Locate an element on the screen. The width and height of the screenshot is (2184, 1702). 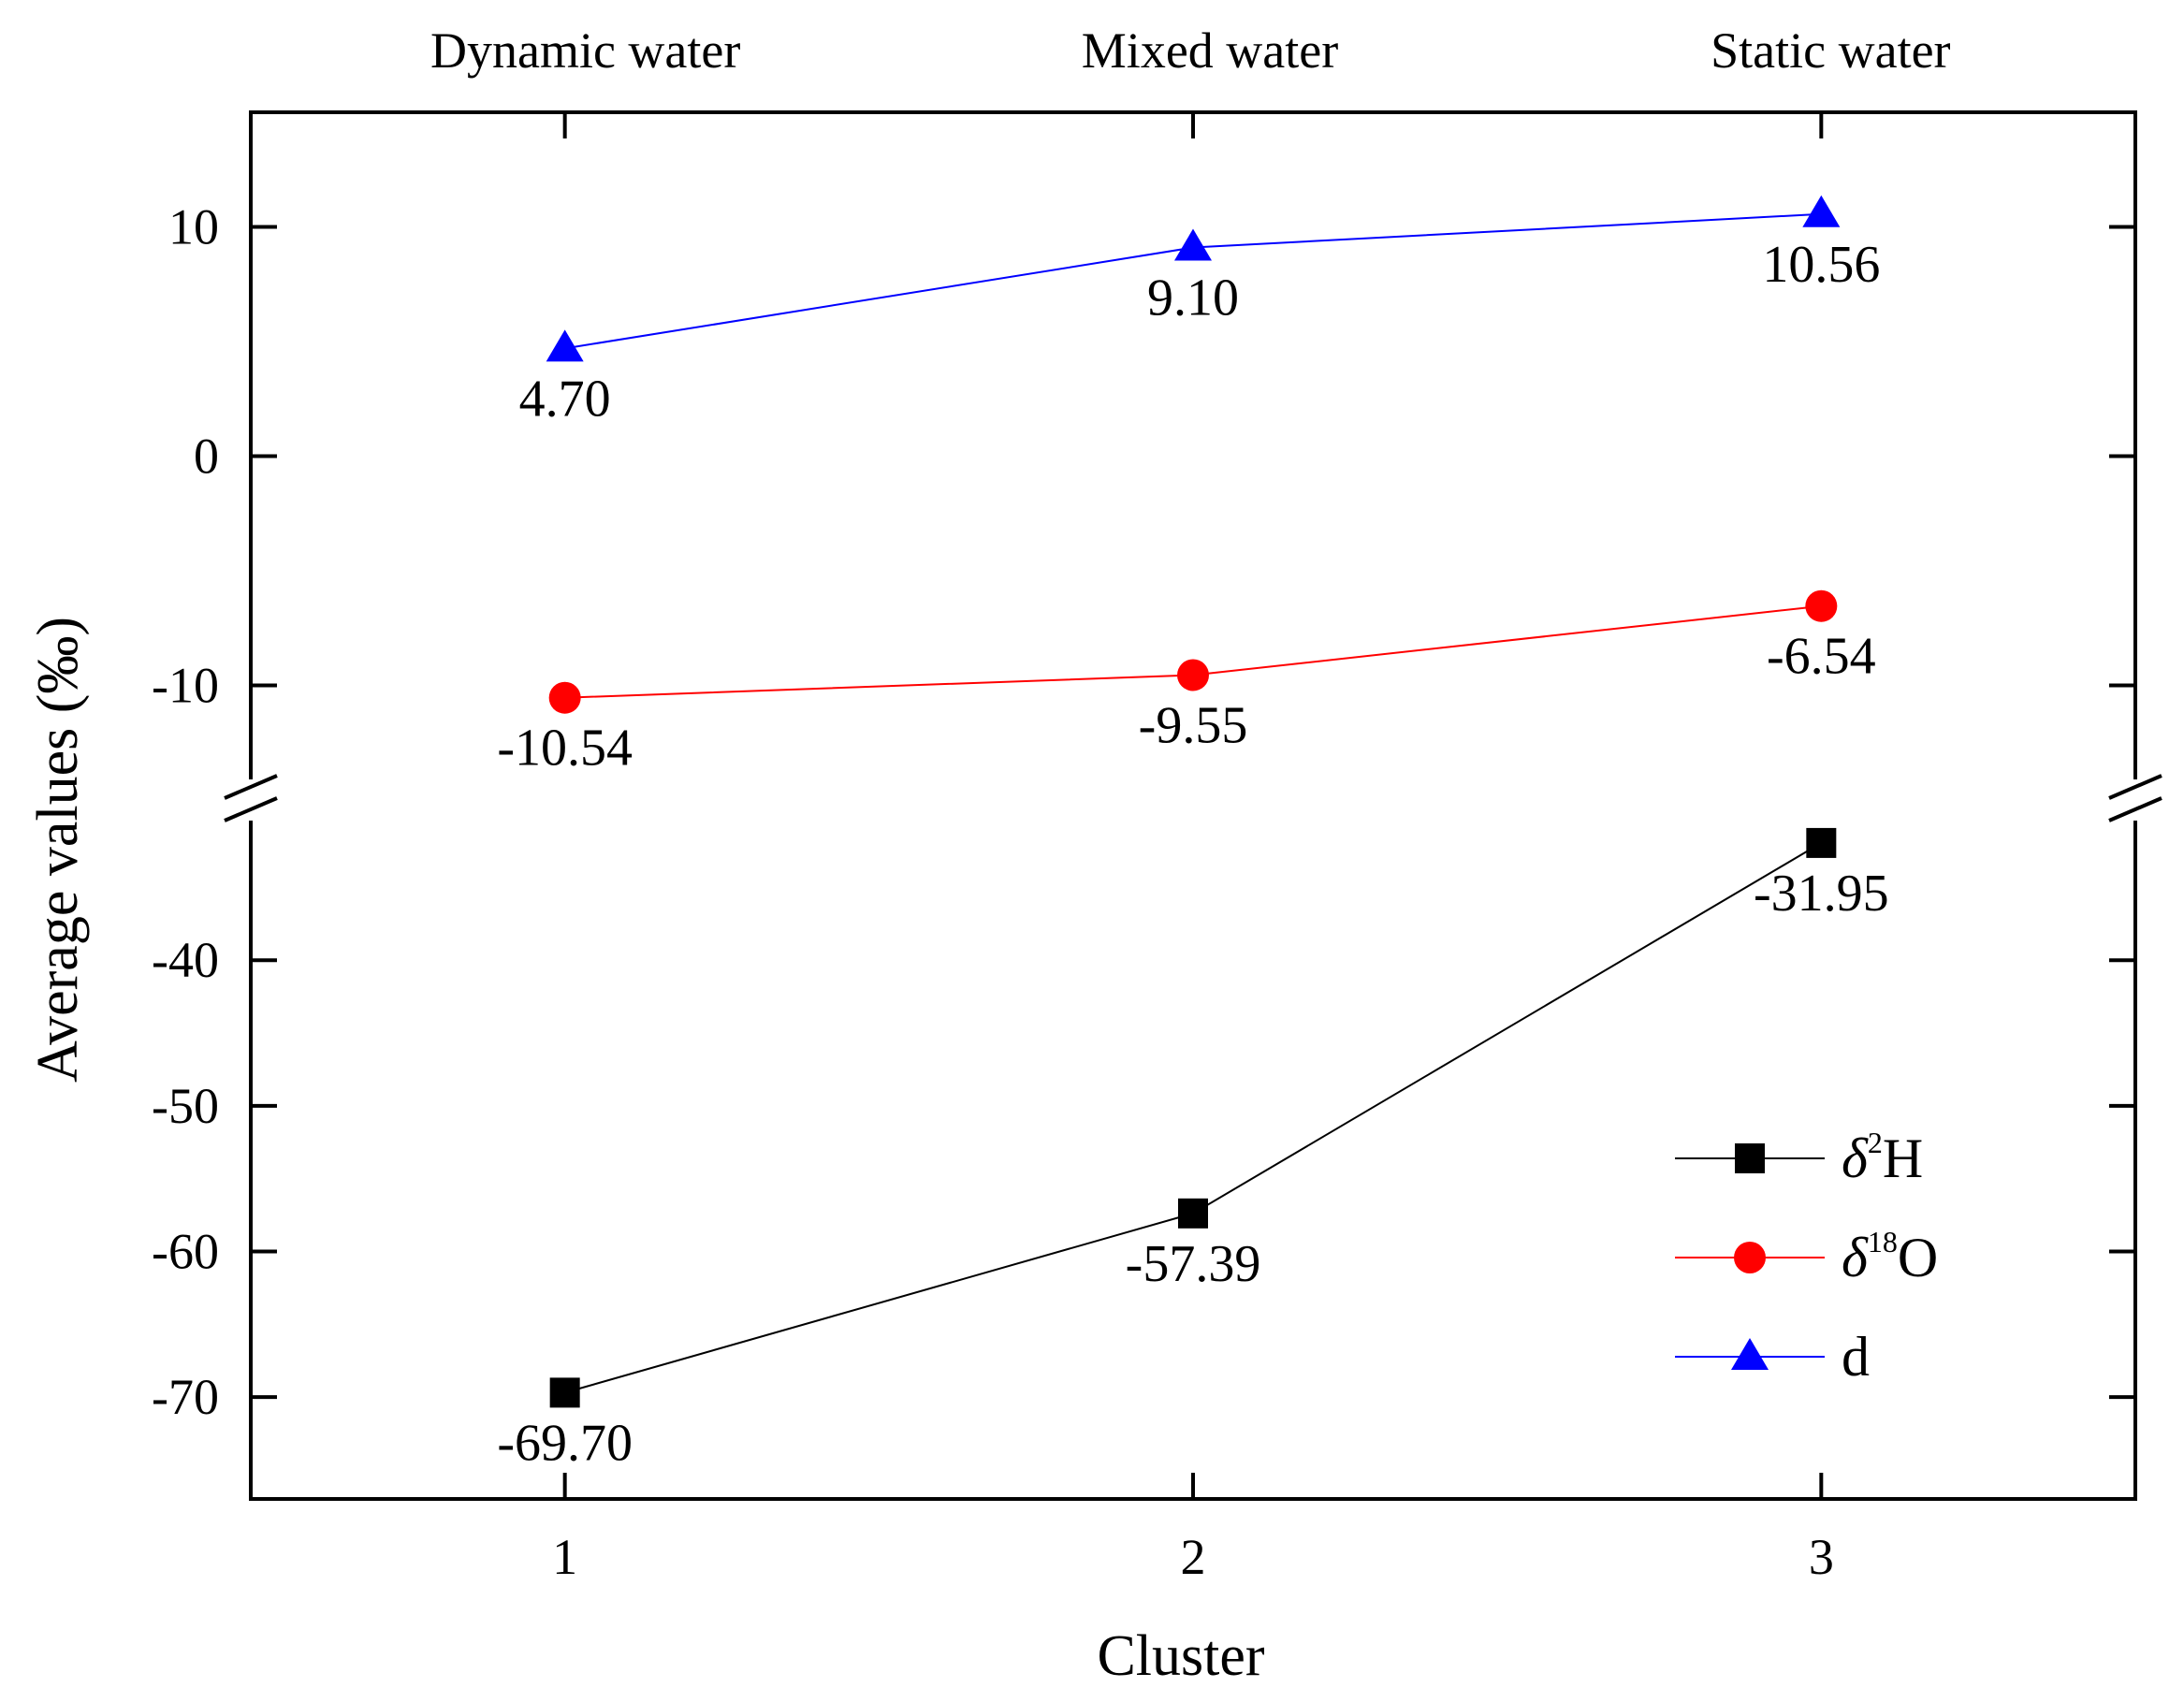
legend: δ2H δ18O d is located at coordinates (1806, 1257).